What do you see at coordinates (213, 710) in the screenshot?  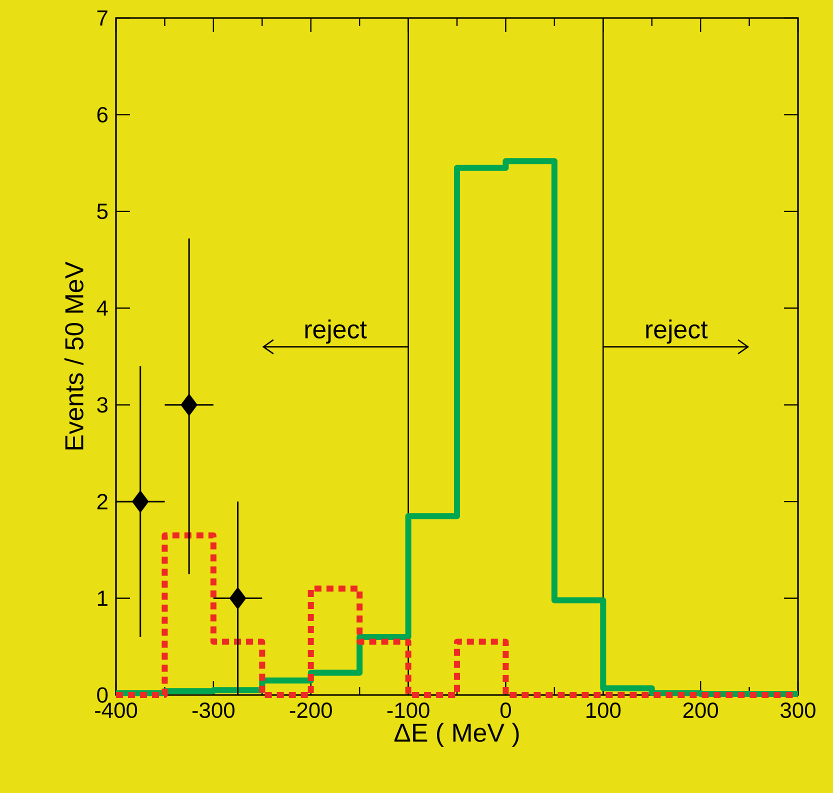 I see `x-tick-label: -300` at bounding box center [213, 710].